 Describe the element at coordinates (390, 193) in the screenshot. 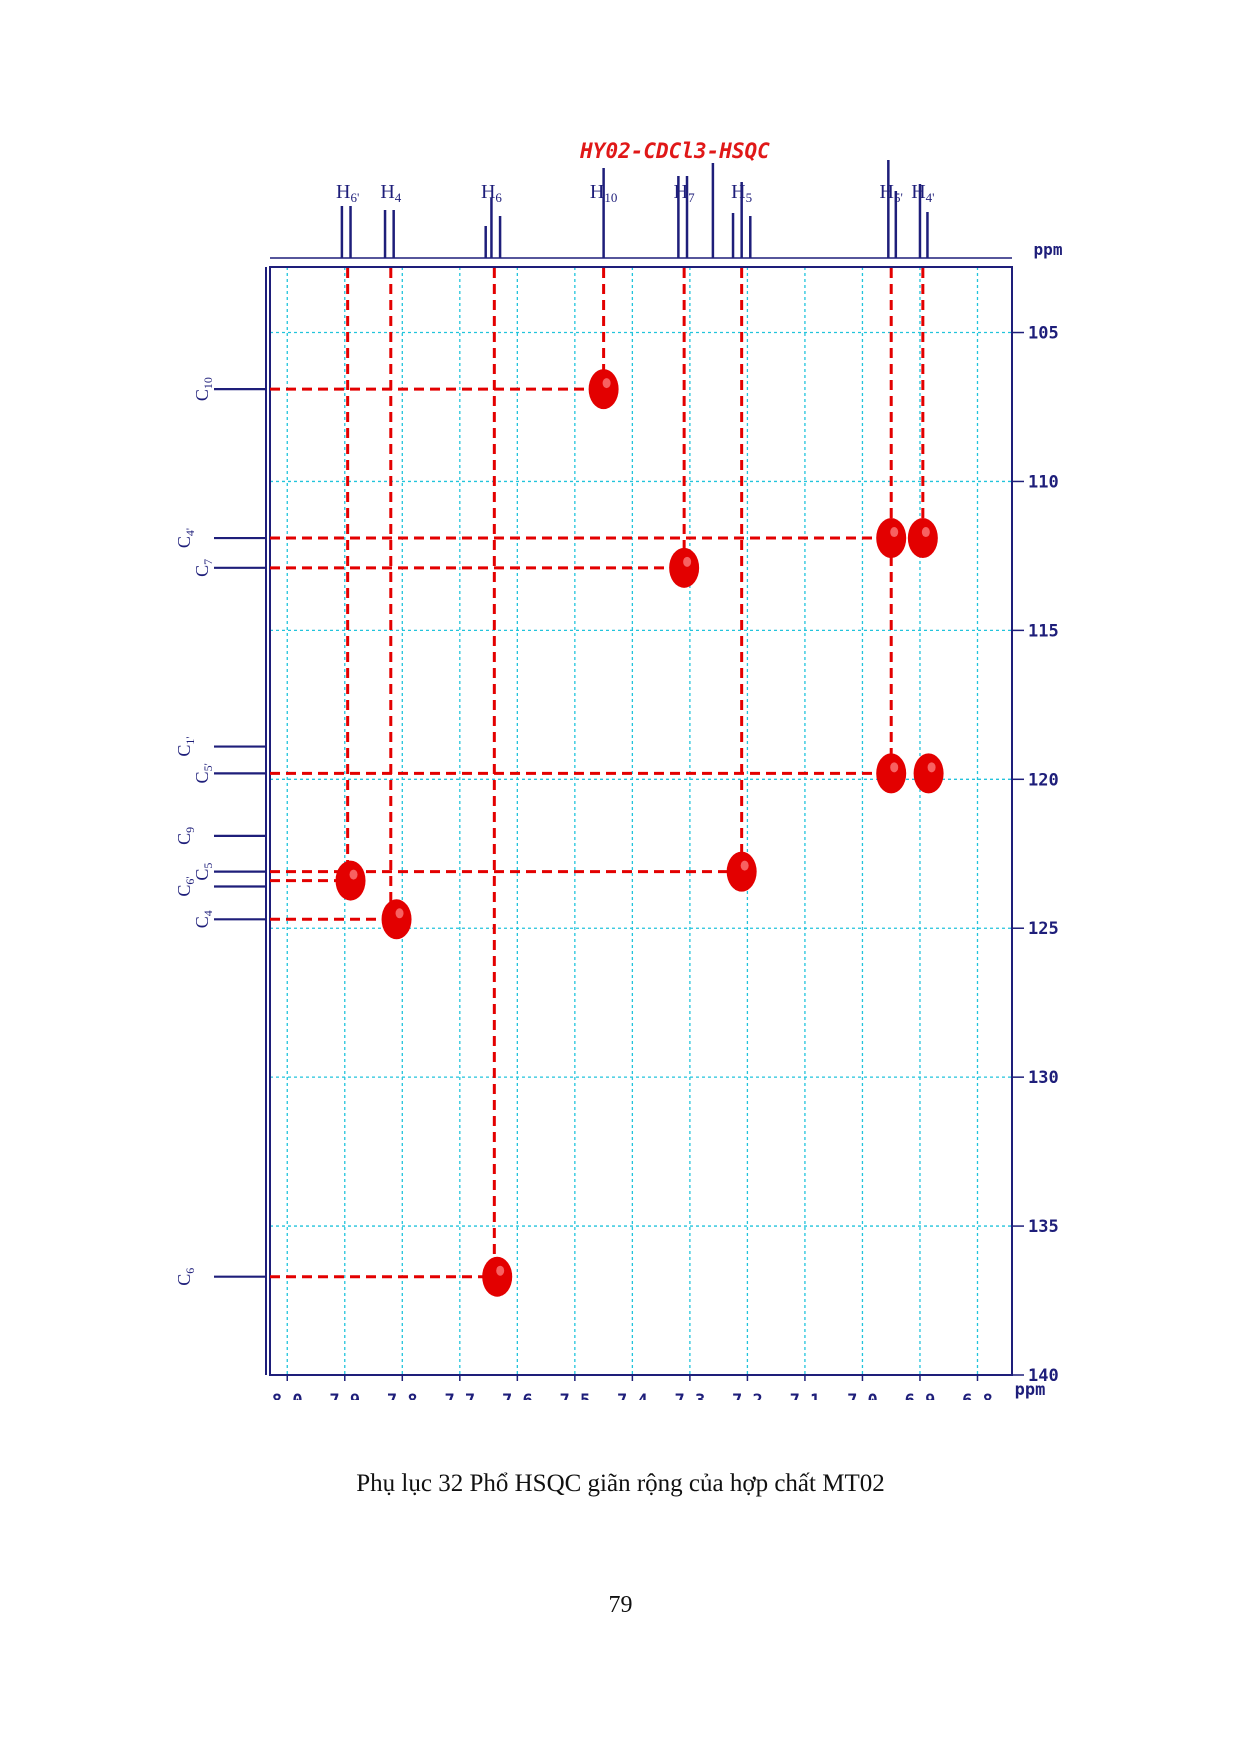

I see `proton-peak-label: H4` at that location.